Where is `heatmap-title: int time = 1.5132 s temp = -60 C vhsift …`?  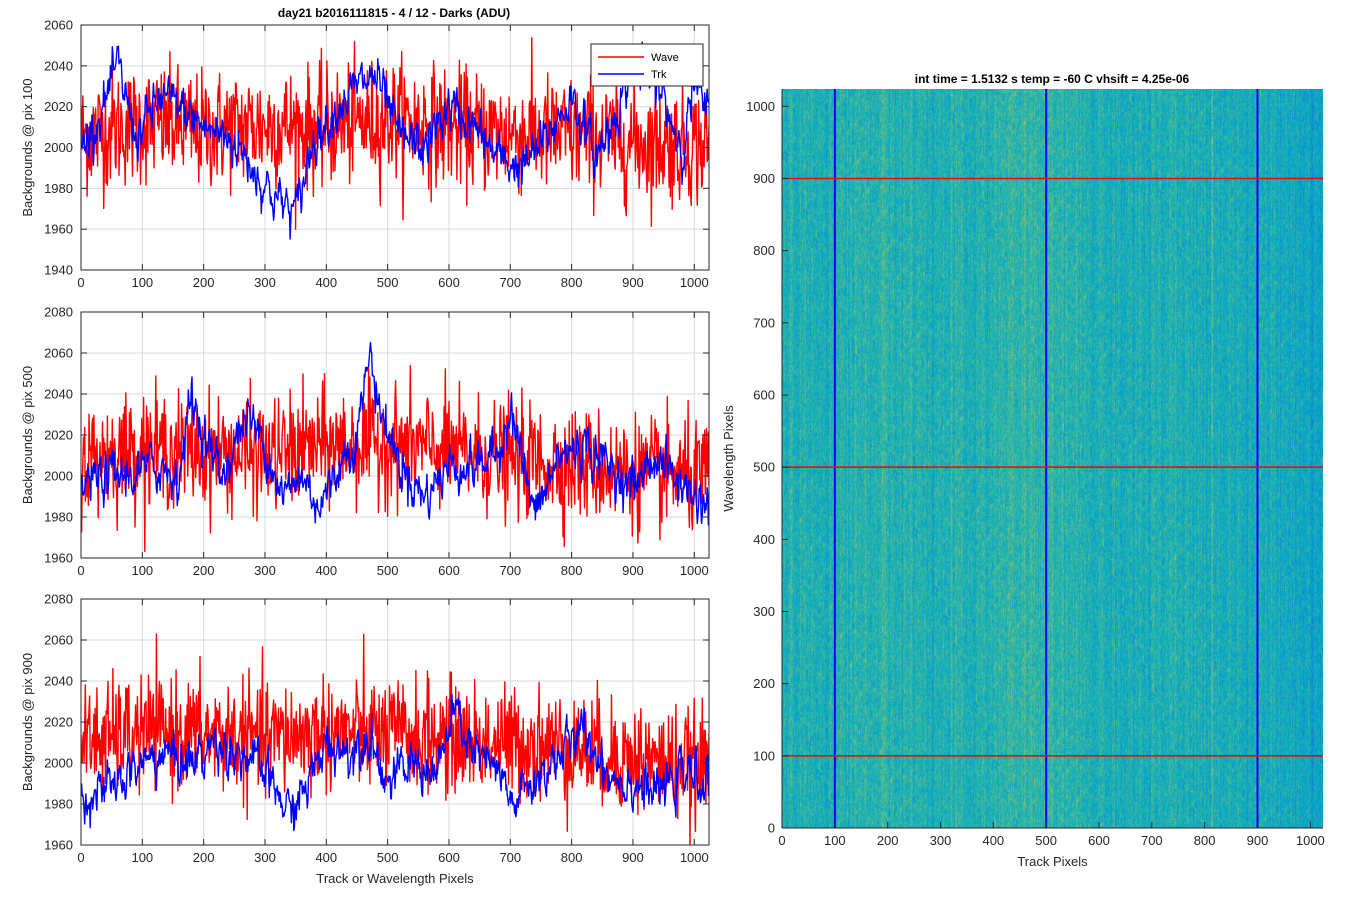 heatmap-title: int time = 1.5132 s temp = -60 C vhsift … is located at coordinates (1052, 79).